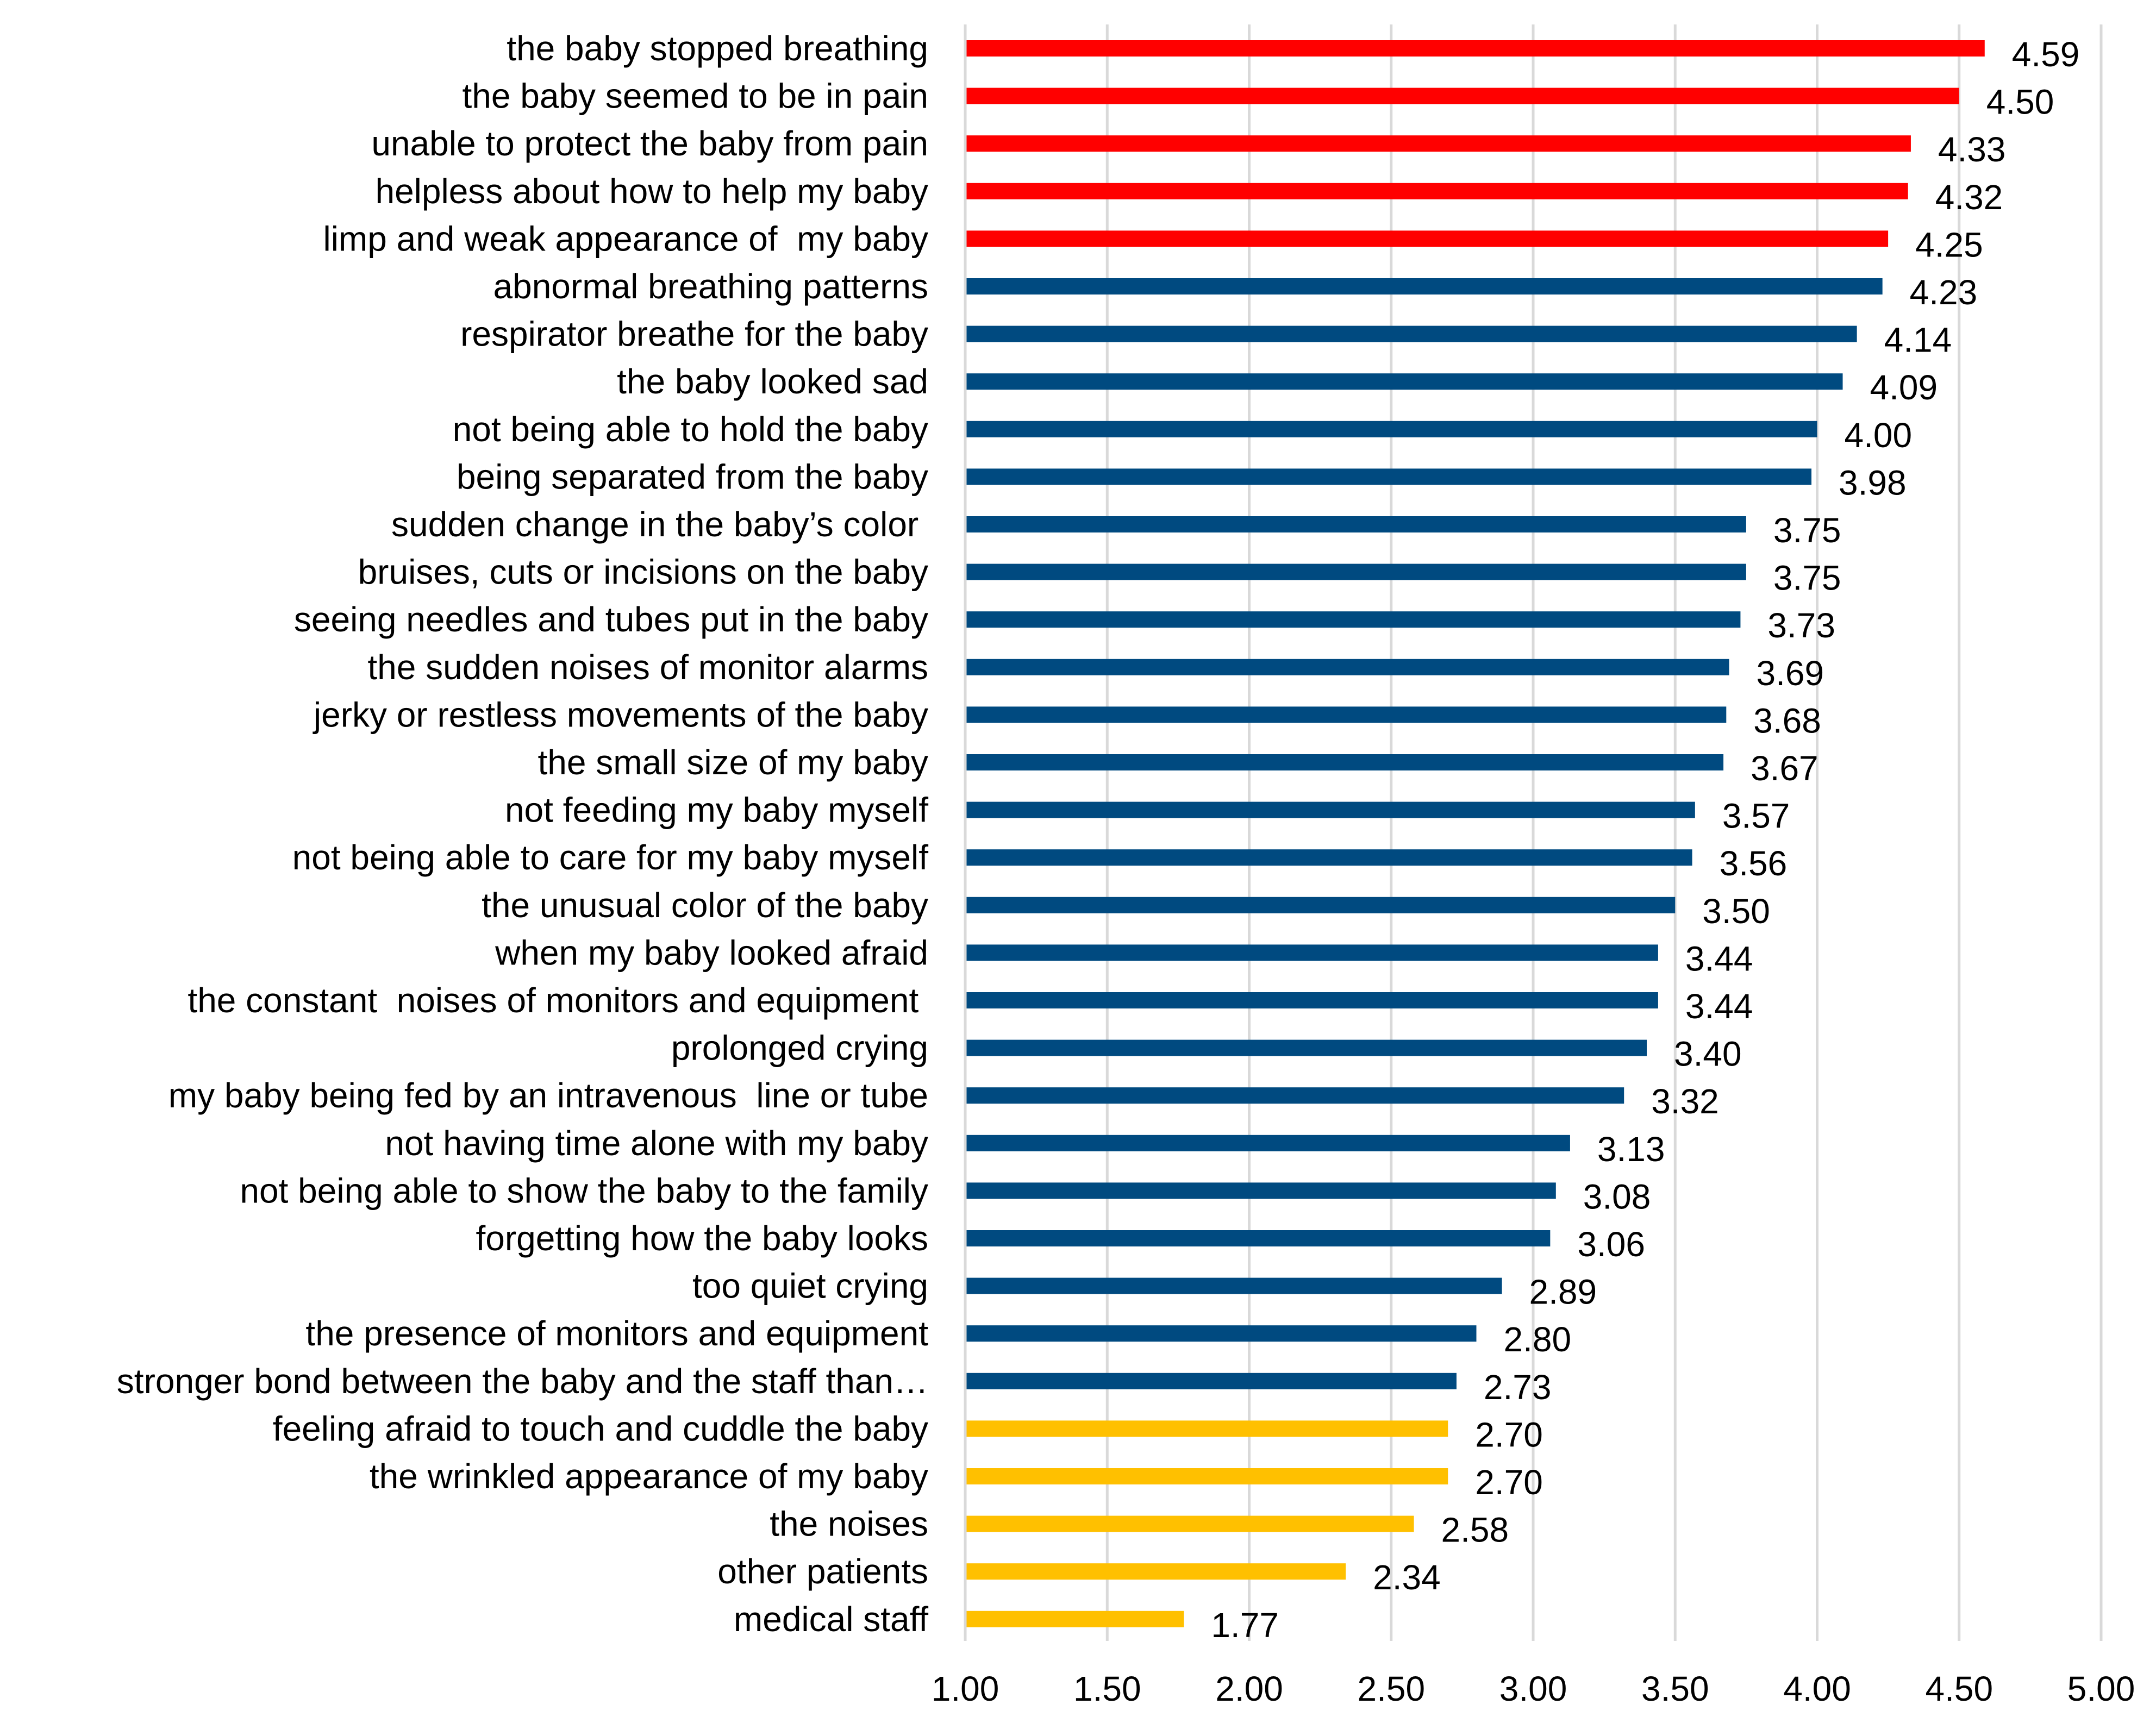 The width and height of the screenshot is (2156, 1717). Describe the element at coordinates (692, 476) in the screenshot. I see `category-label: being separated from the baby` at that location.